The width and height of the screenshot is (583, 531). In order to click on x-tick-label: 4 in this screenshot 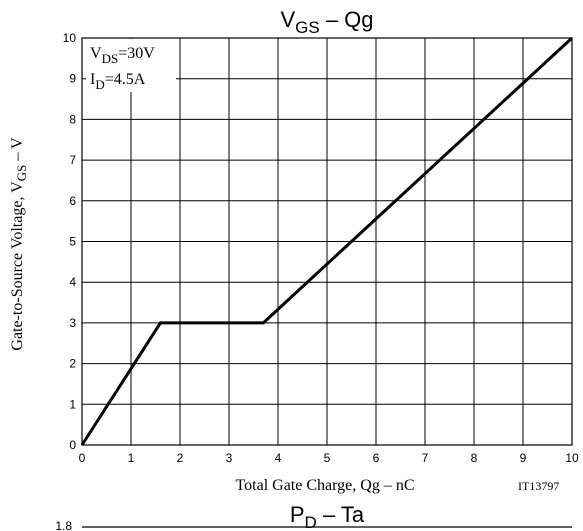, I will do `click(278, 458)`.